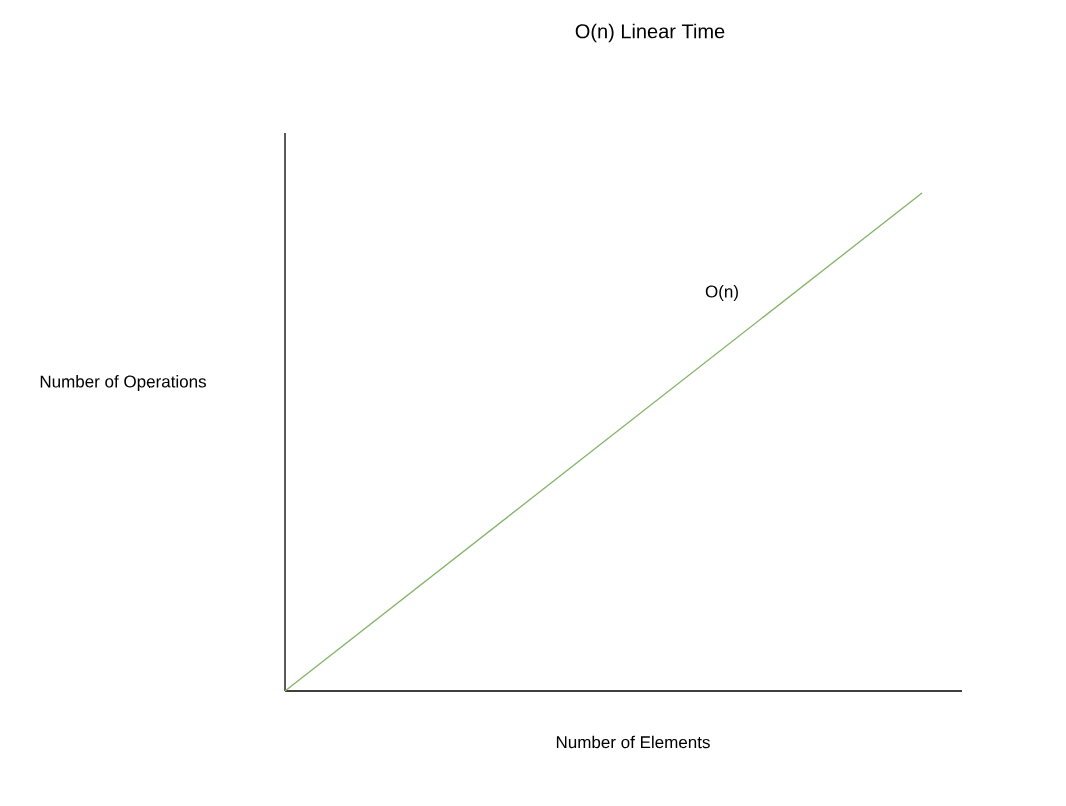 Image resolution: width=1066 pixels, height=806 pixels. Describe the element at coordinates (650, 33) in the screenshot. I see `chart-title: O(n) Linear Time` at that location.